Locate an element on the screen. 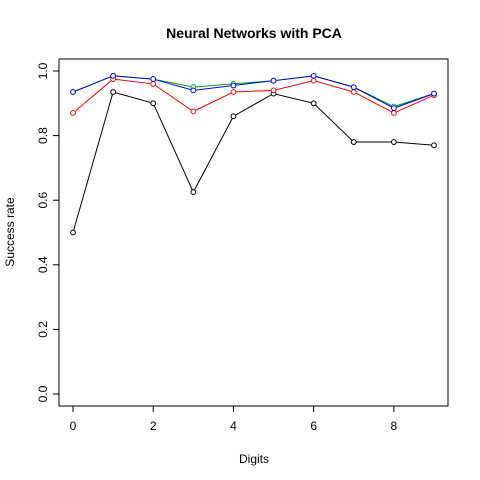  y-tick-label: 0.0 is located at coordinates (43, 393).